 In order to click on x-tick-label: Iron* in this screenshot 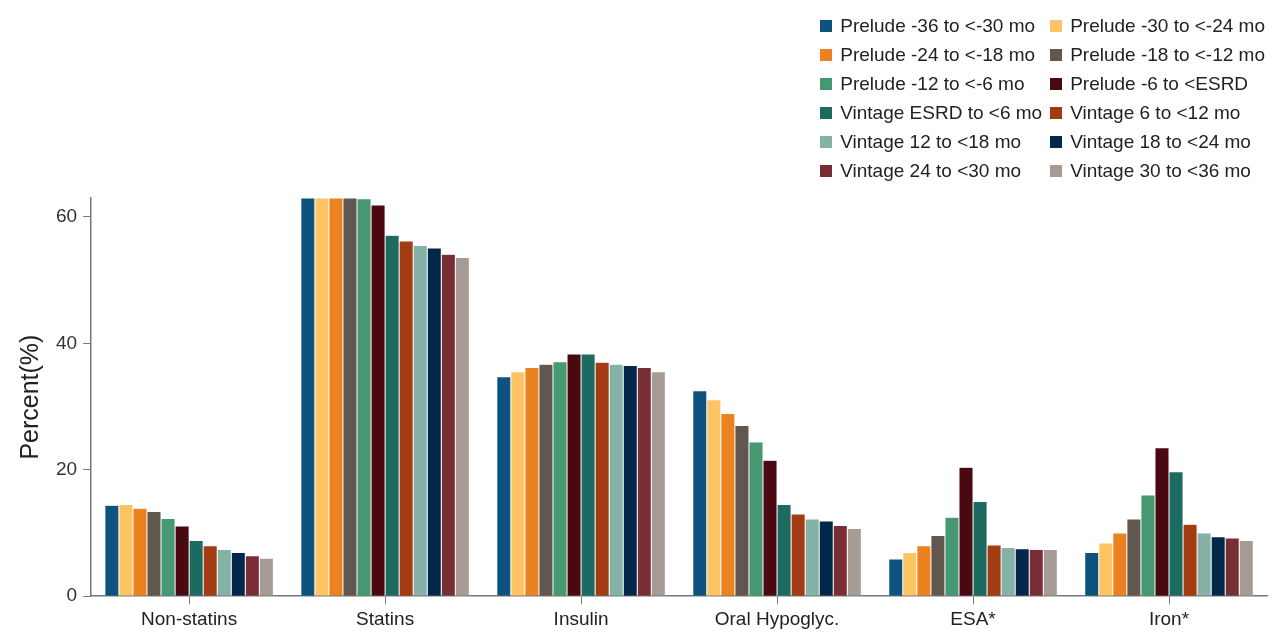, I will do `click(1169, 618)`.